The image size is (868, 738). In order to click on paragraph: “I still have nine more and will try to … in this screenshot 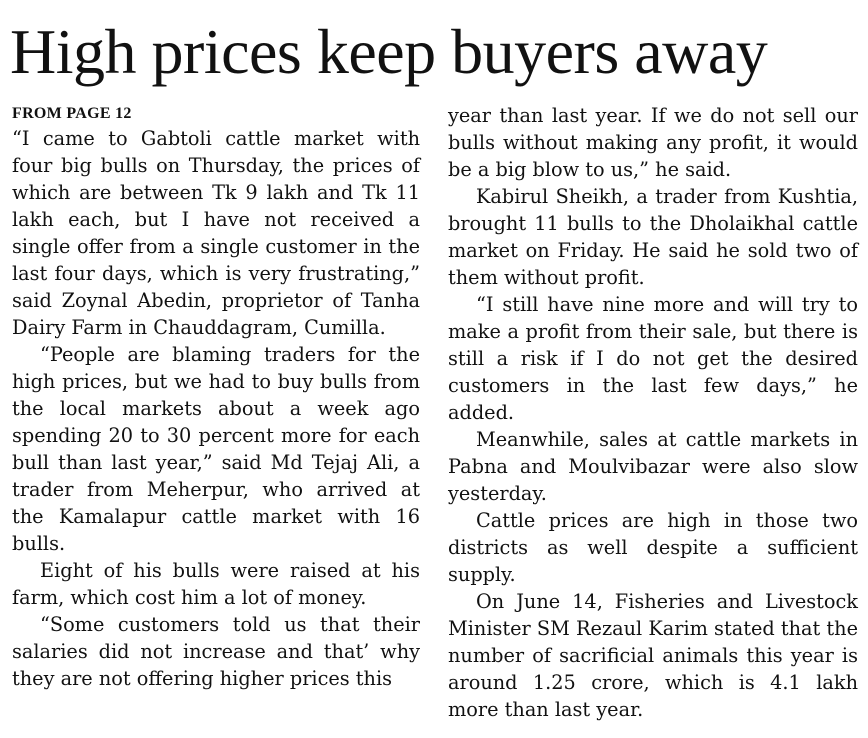, I will do `click(653, 358)`.